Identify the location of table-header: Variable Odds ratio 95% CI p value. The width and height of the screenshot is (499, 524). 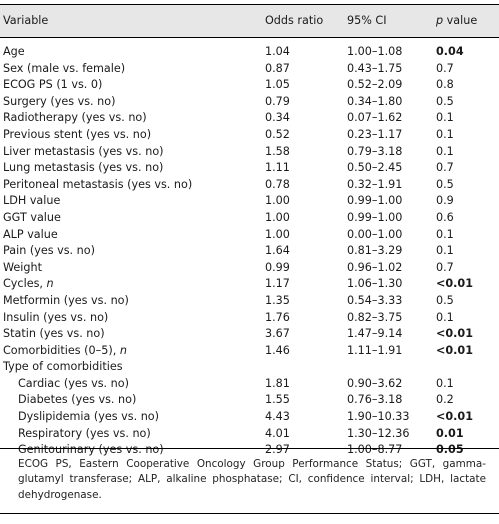
(249, 21).